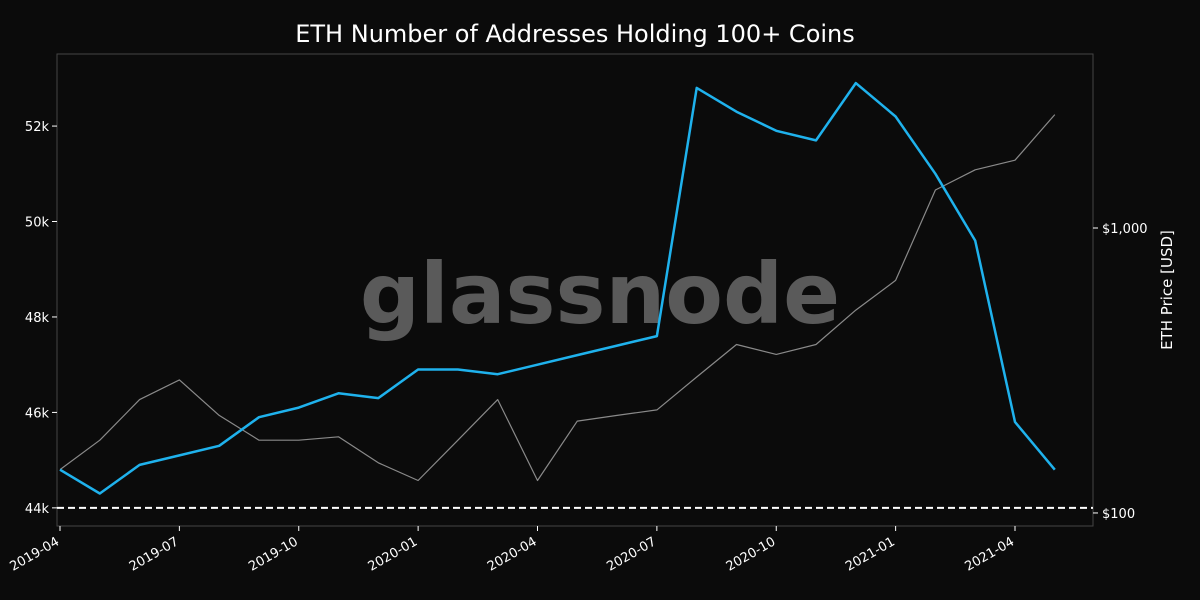 Image resolution: width=1200 pixels, height=600 pixels. I want to click on x-tick-label: 2020-07, so click(631, 554).